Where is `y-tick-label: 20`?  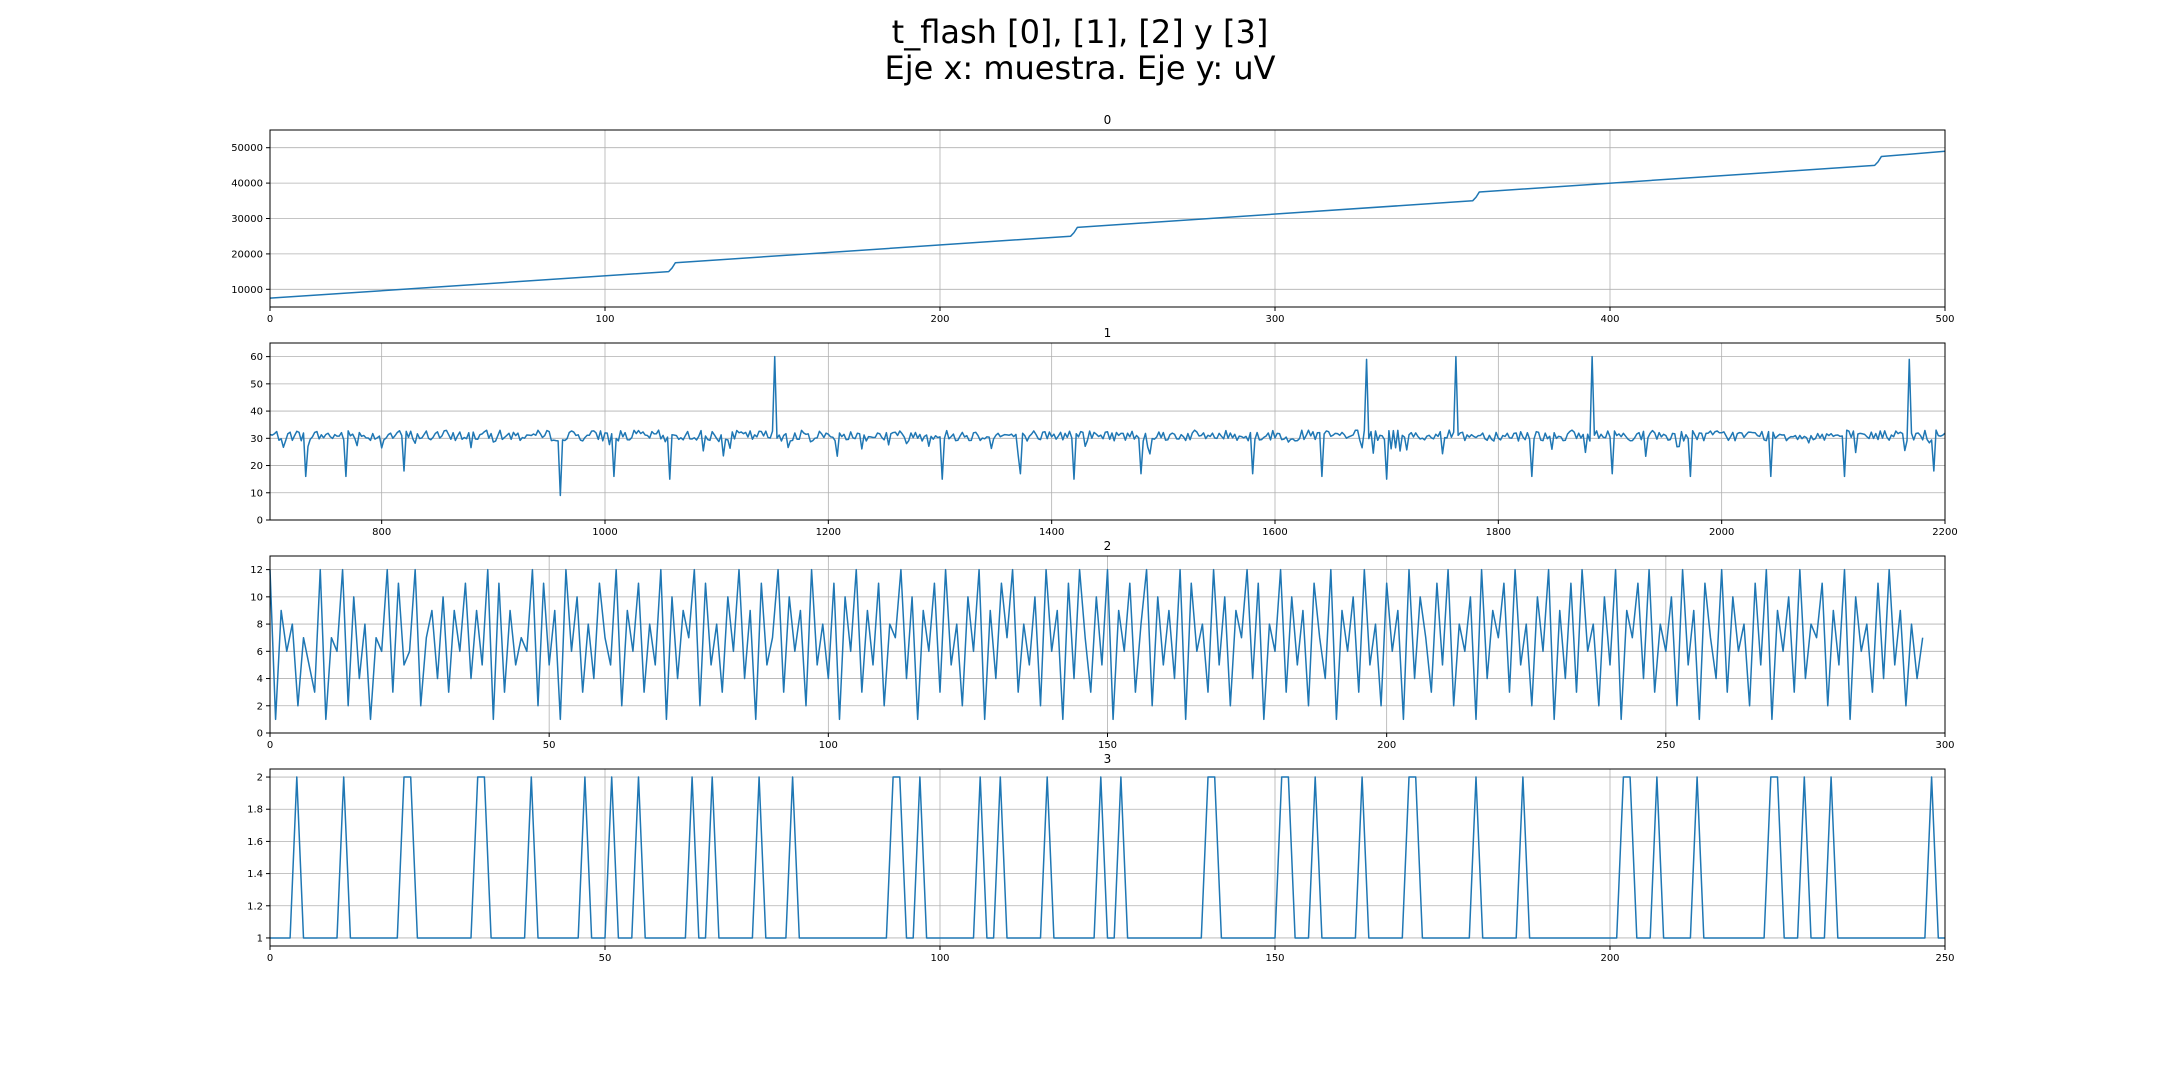 y-tick-label: 20 is located at coordinates (256, 466).